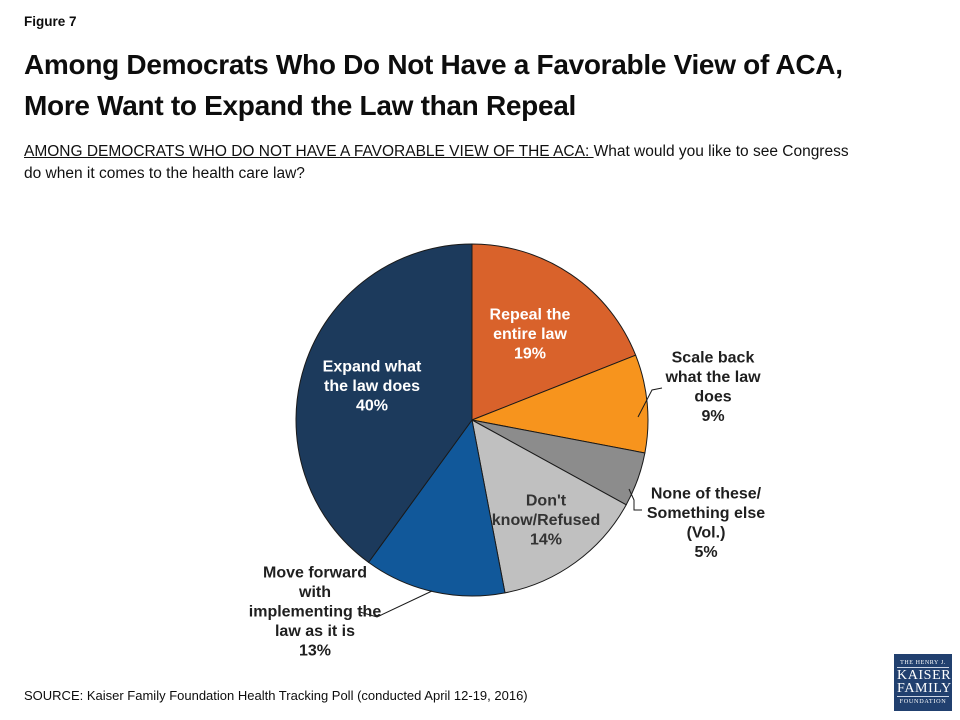  I want to click on slice-label: (Vol.), so click(706, 533).